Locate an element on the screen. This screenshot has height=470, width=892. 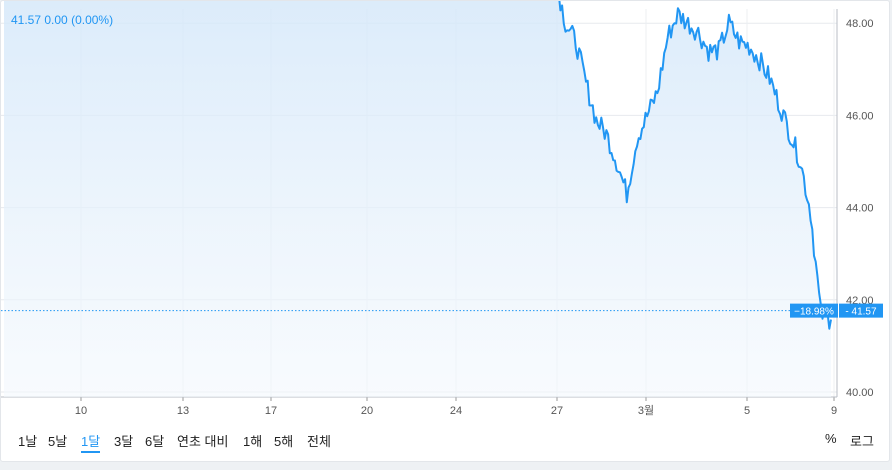
range-button-6: 1해 is located at coordinates (253, 441).